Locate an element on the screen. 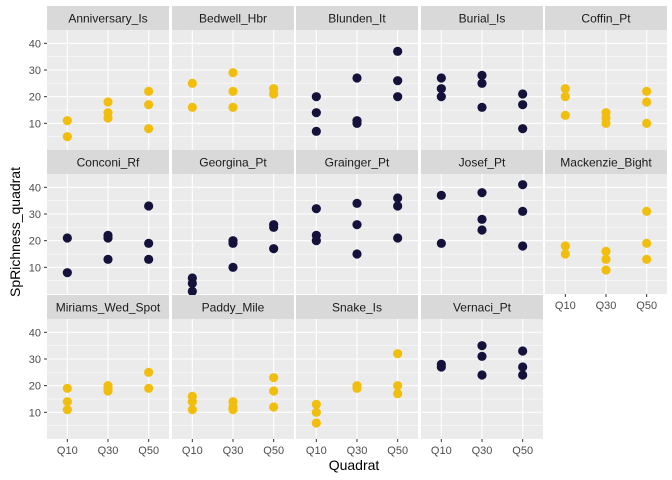 The image size is (672, 480). facet-title: Burial_Is is located at coordinates (482, 19).